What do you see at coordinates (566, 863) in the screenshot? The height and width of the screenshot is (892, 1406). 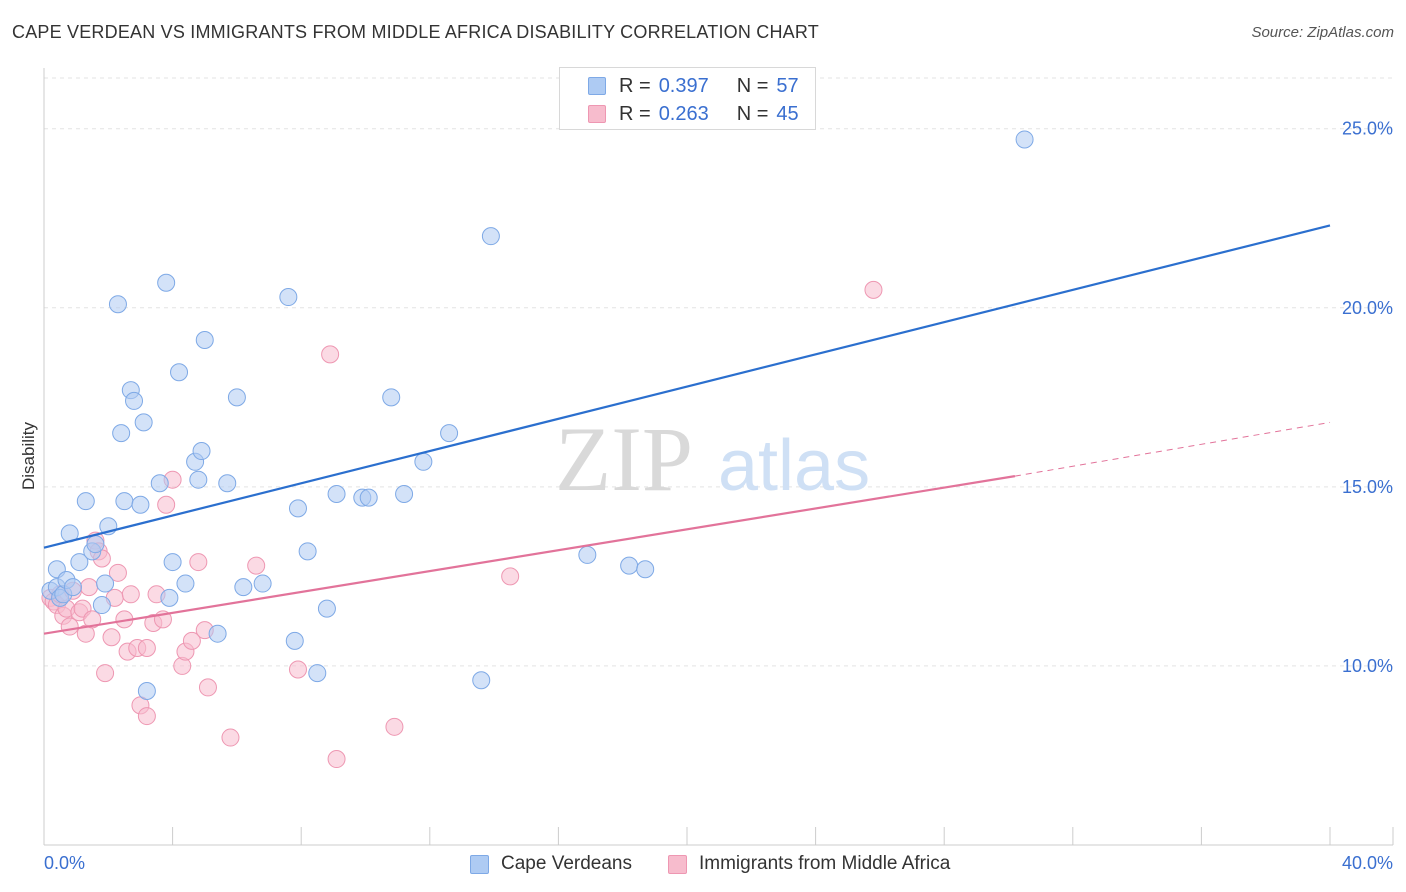 I see `bottom-legend-label: Cape Verdeans` at bounding box center [566, 863].